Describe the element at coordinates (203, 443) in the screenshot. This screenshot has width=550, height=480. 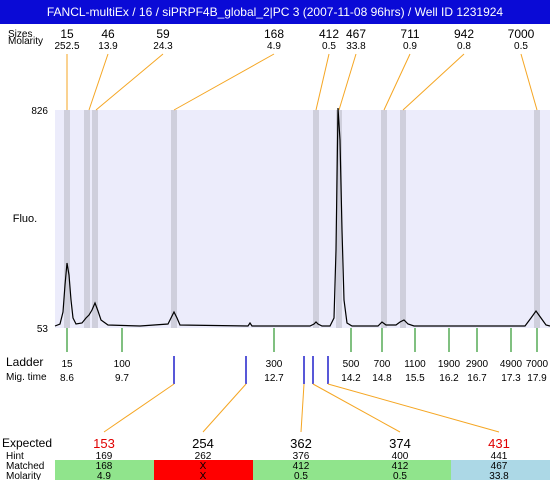
I see `expected-value-label: 254` at that location.